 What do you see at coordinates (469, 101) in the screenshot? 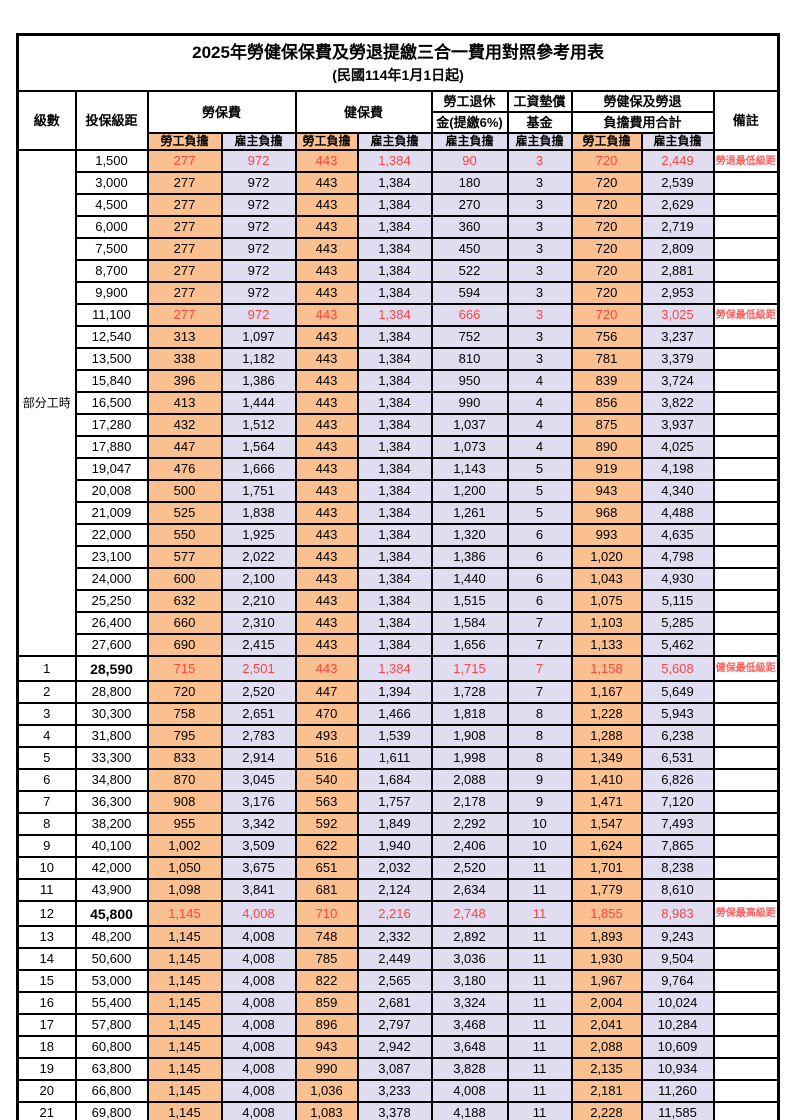
I see `col-header-pension-line1: 勞工退休` at bounding box center [469, 101].